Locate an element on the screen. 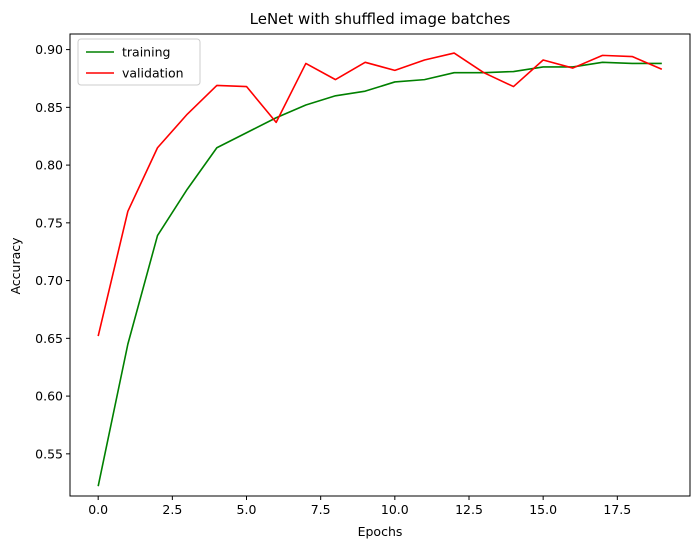  x-tick-label: 2.5 is located at coordinates (172, 509).